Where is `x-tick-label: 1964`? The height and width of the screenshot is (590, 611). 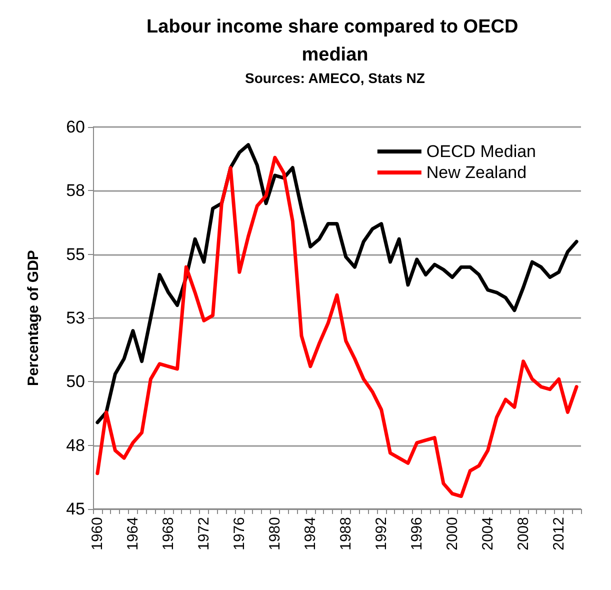
x-tick-label: 1964 is located at coordinates (133, 533).